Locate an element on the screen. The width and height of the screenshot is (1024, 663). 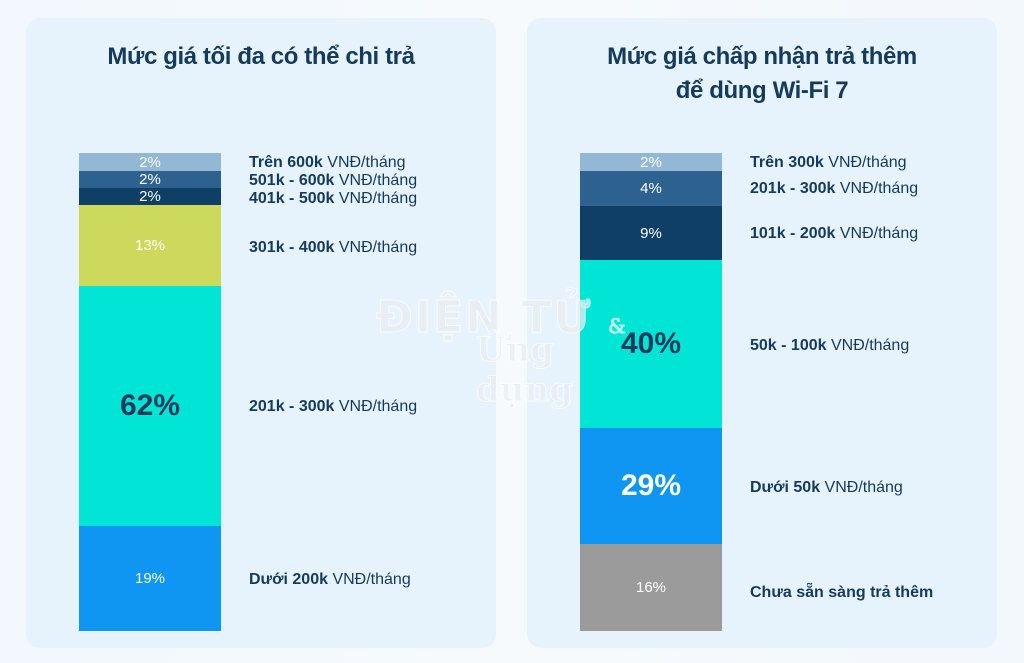
legend-label-range: Dưới 200k is located at coordinates (288, 579).